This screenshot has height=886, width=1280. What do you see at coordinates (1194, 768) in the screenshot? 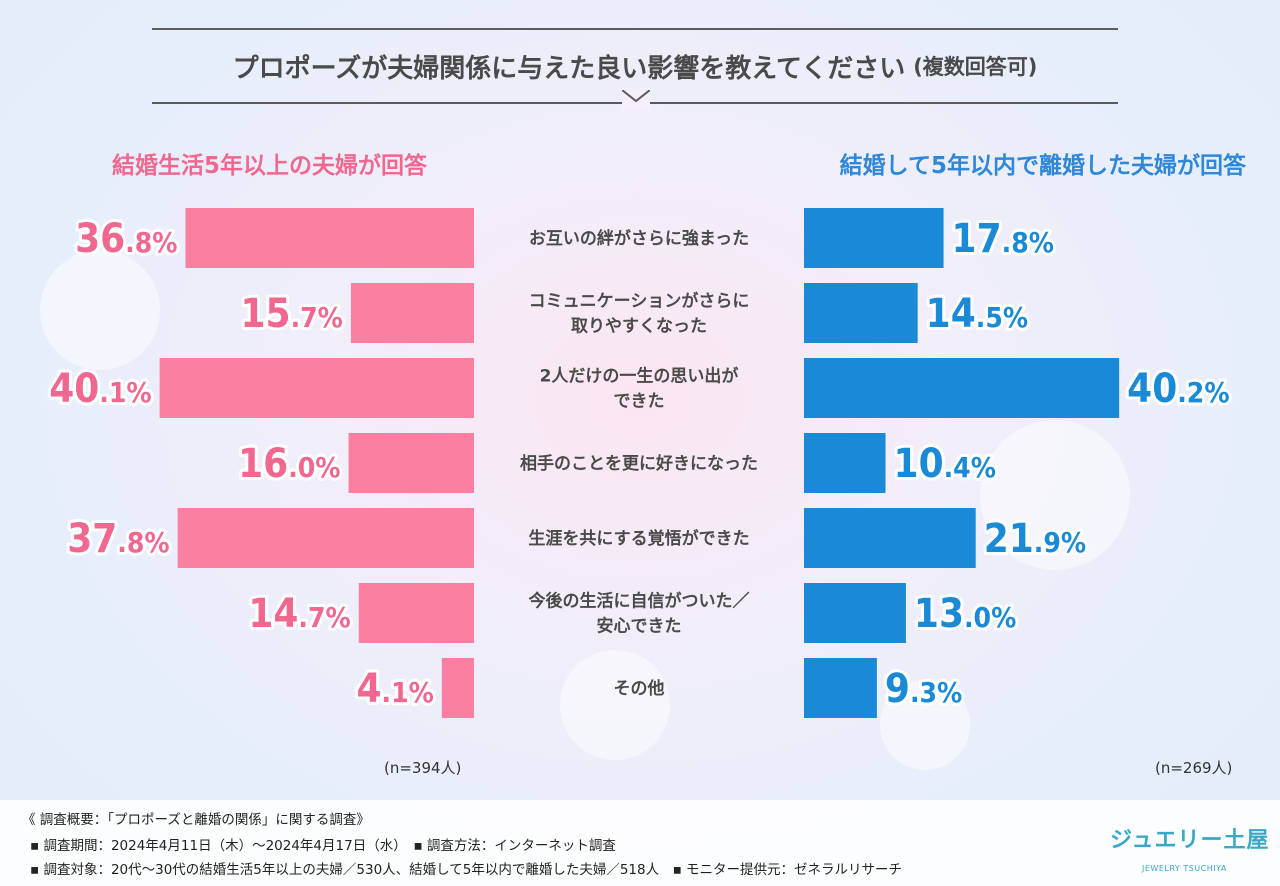
I see `right-sample-size: (n=269人)` at bounding box center [1194, 768].